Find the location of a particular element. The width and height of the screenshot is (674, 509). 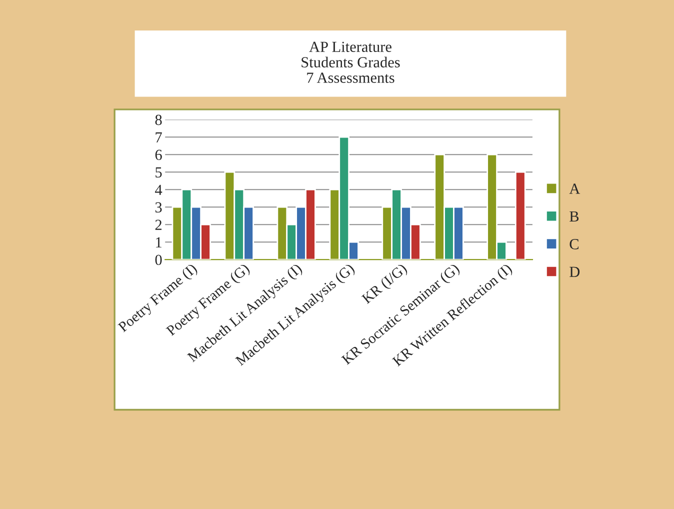

bar is located at coordinates (520, 215).